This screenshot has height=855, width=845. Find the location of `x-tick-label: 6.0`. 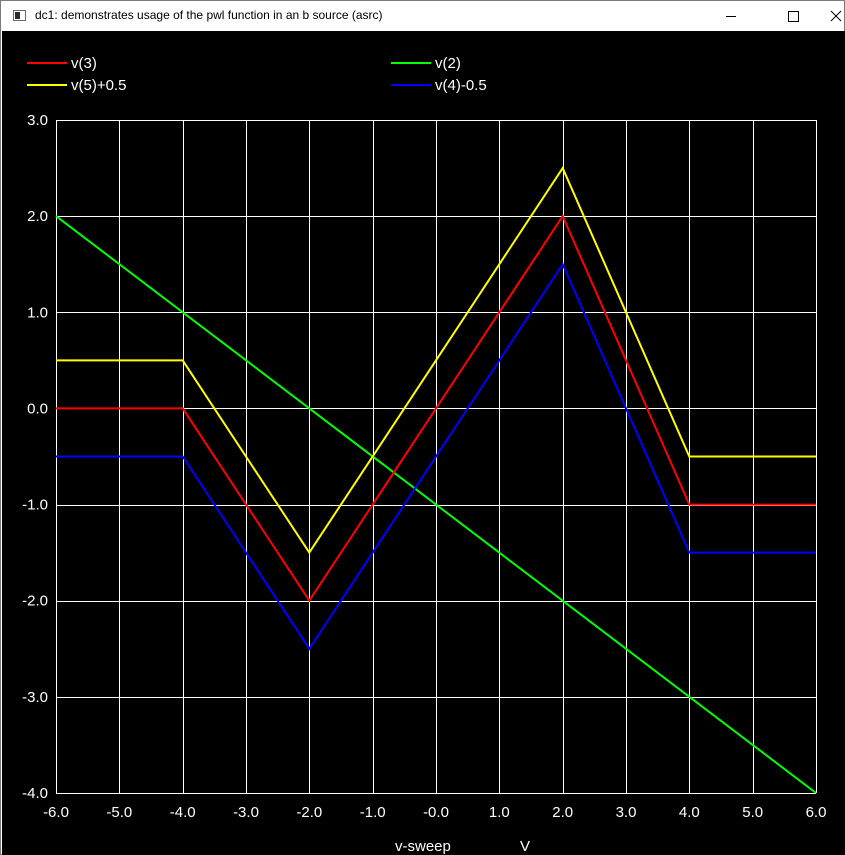

x-tick-label: 6.0 is located at coordinates (816, 812).